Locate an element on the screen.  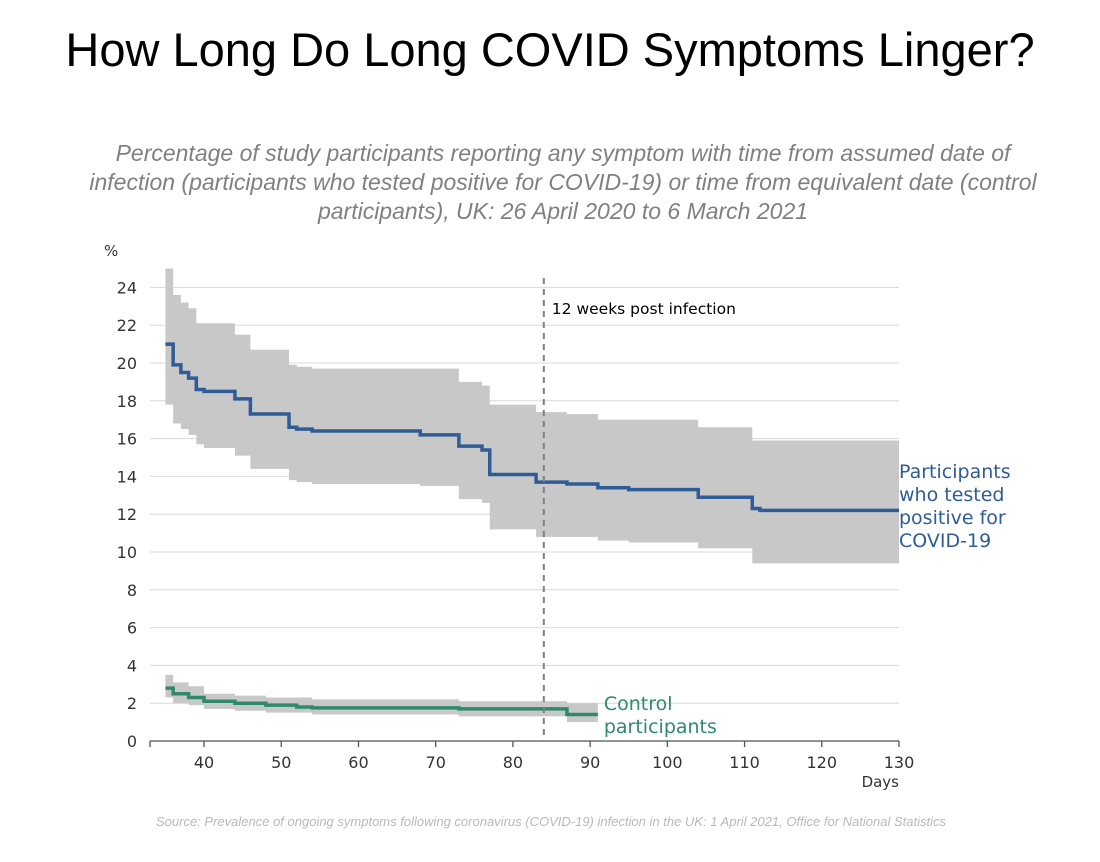
chart-title: How Long Do Long COVID Symptoms Linger? is located at coordinates (550, 49).